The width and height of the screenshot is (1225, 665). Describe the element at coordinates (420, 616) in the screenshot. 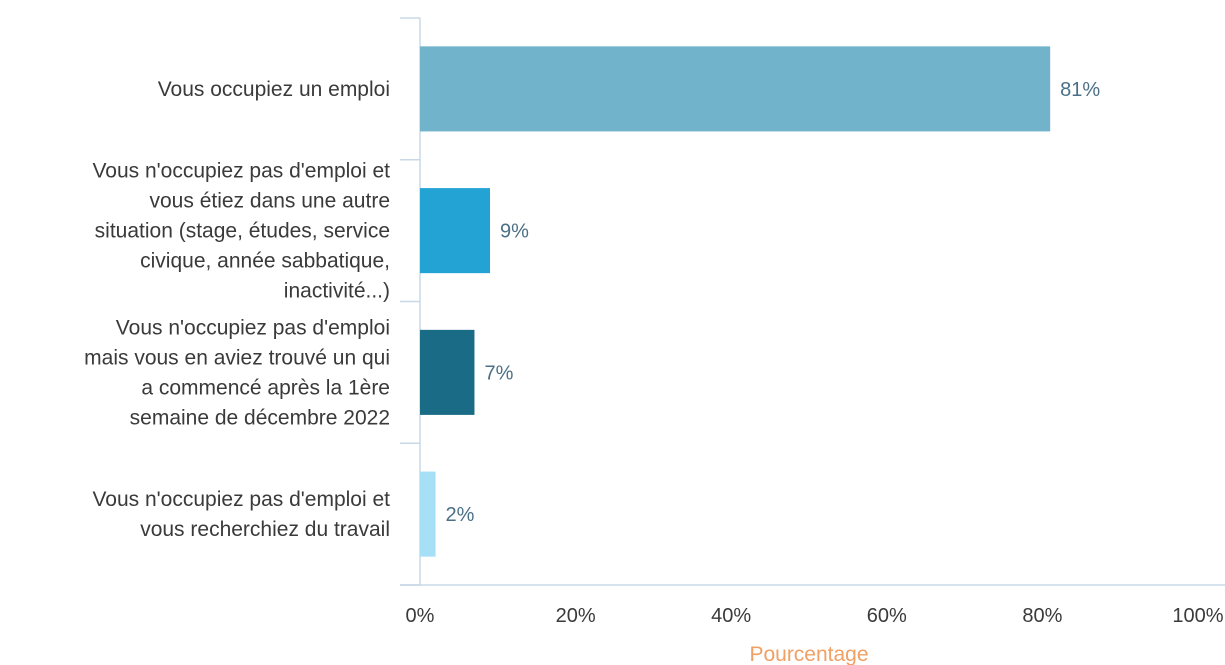

I see `x-tick-label: 0%` at that location.